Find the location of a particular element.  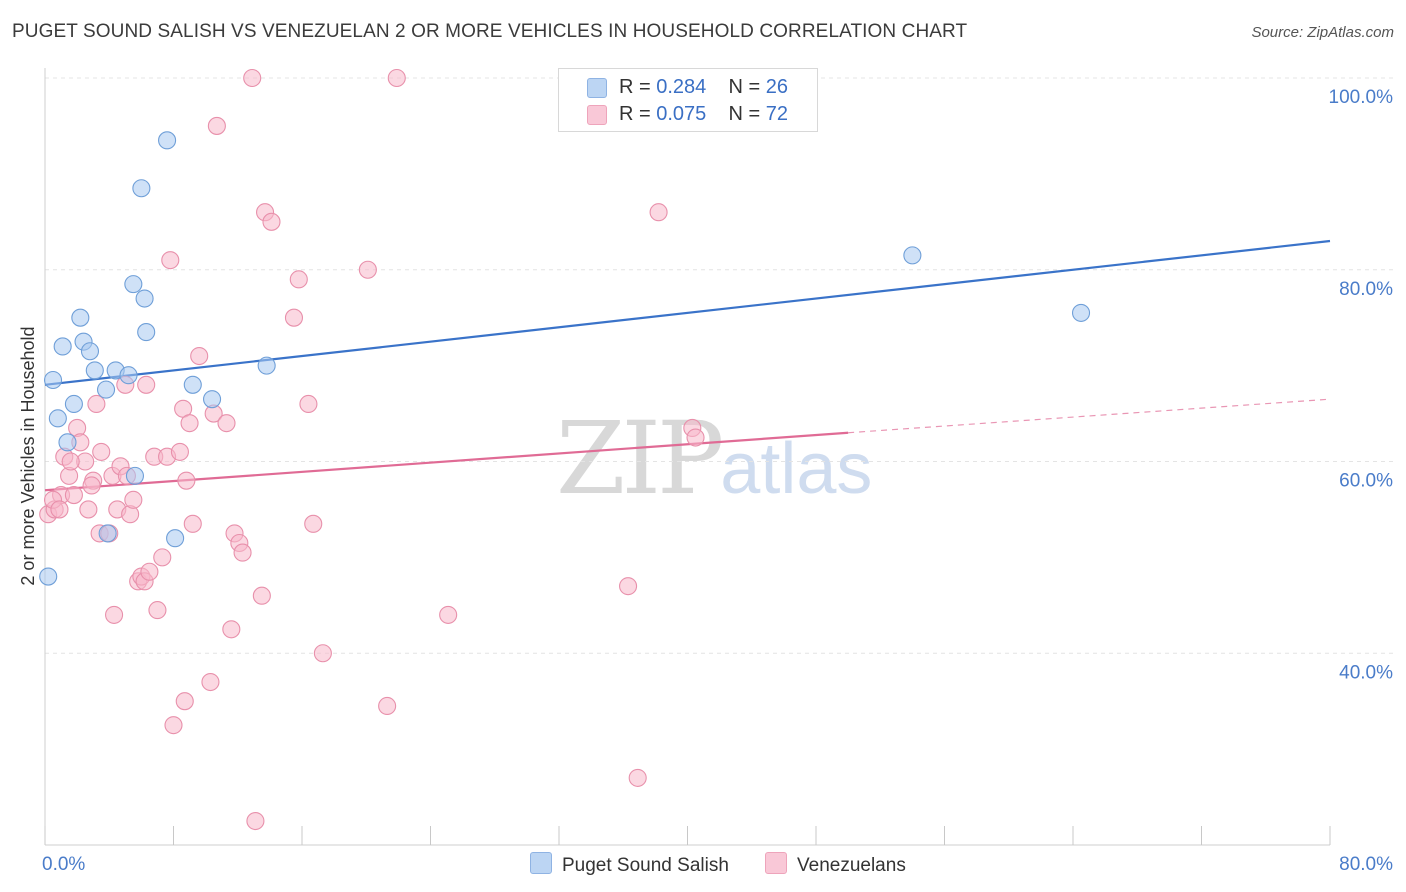

venezuelans-swatch is located at coordinates (597, 115).